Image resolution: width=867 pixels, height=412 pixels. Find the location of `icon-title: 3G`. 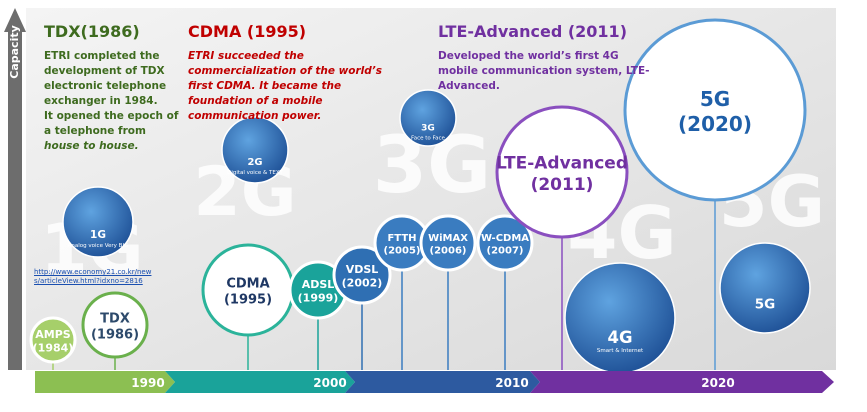

icon-title: 3G is located at coordinates (428, 129).